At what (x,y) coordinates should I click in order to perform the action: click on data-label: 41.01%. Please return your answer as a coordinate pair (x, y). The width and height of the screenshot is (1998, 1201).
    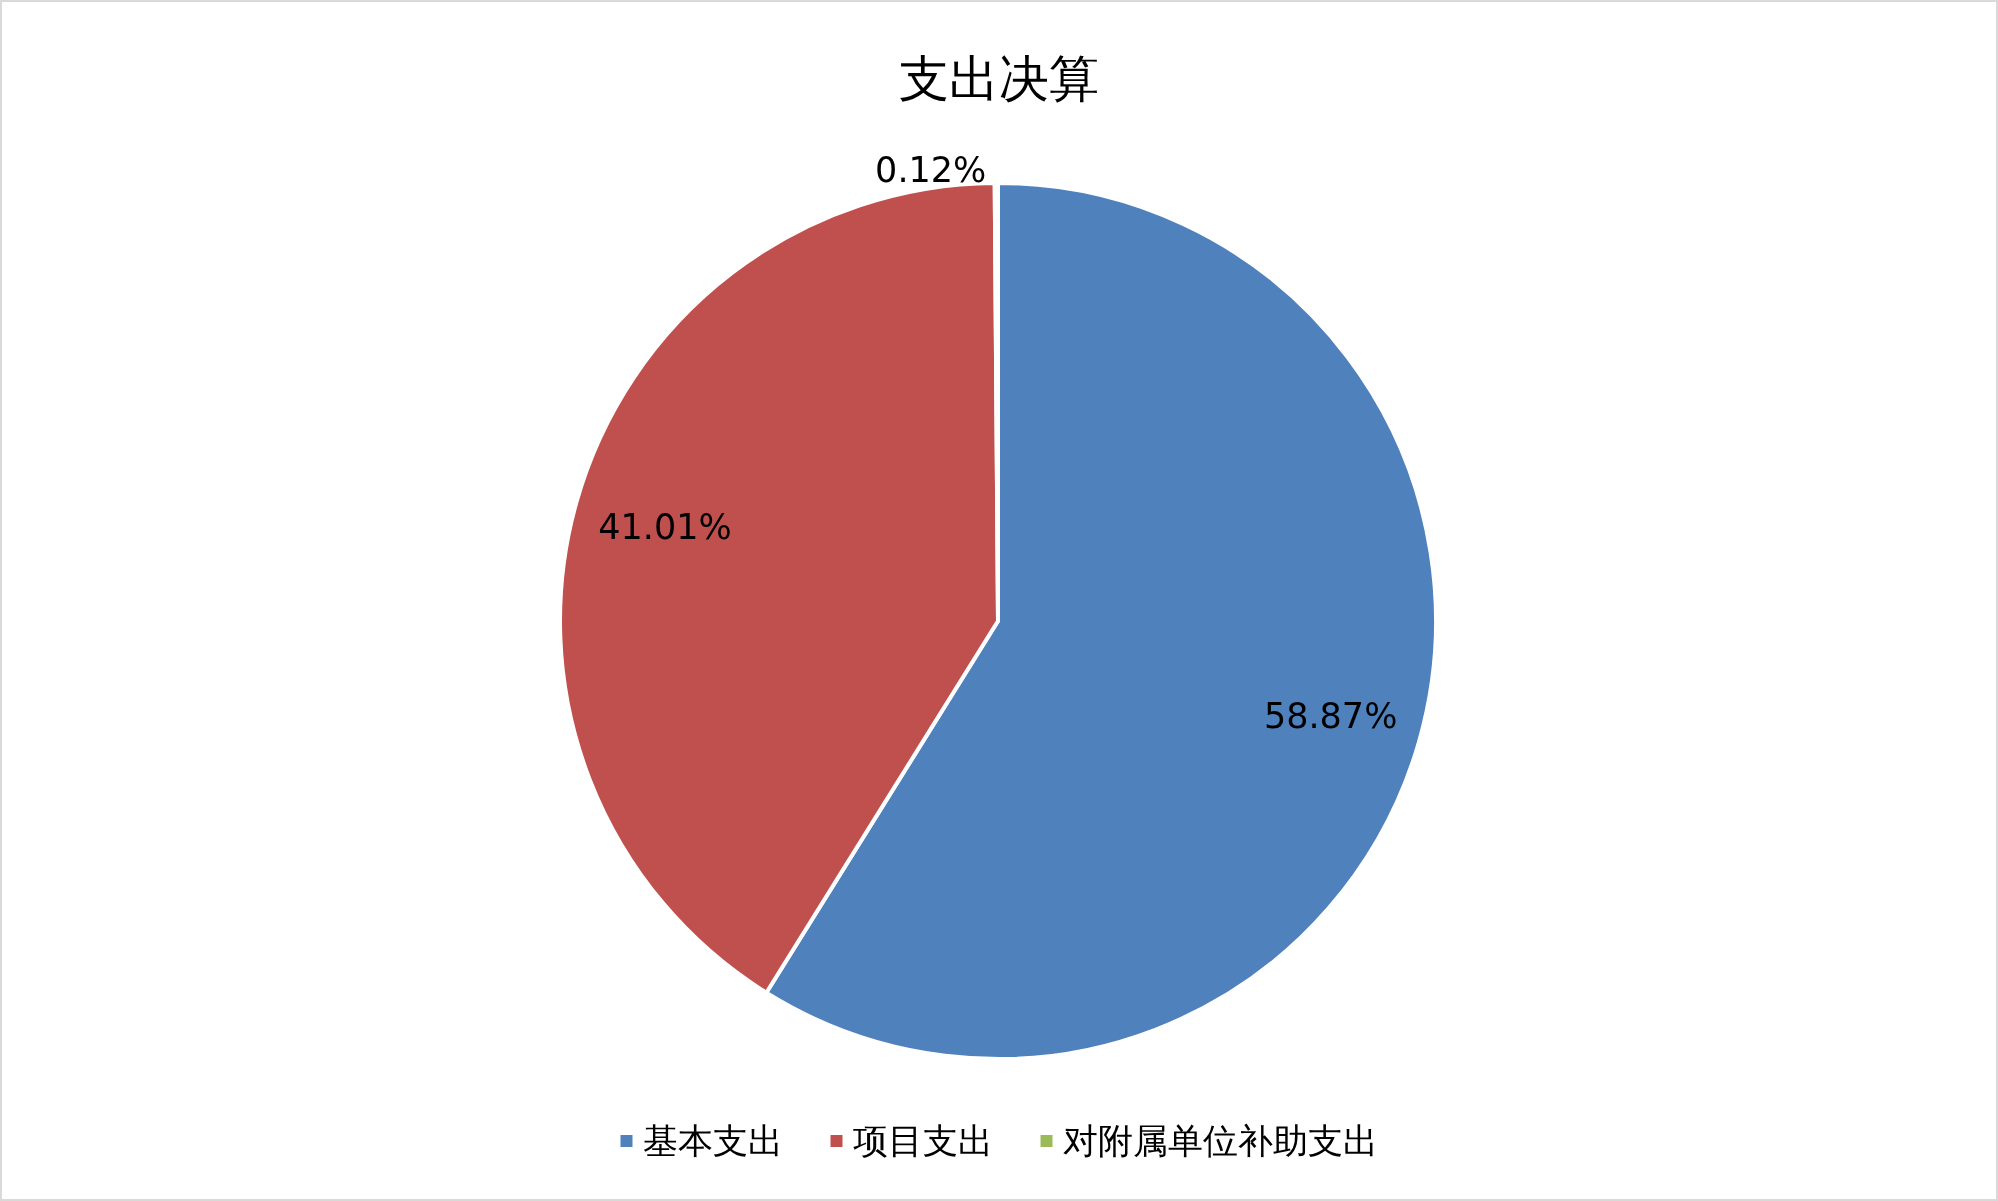
    Looking at the image, I should click on (665, 527).